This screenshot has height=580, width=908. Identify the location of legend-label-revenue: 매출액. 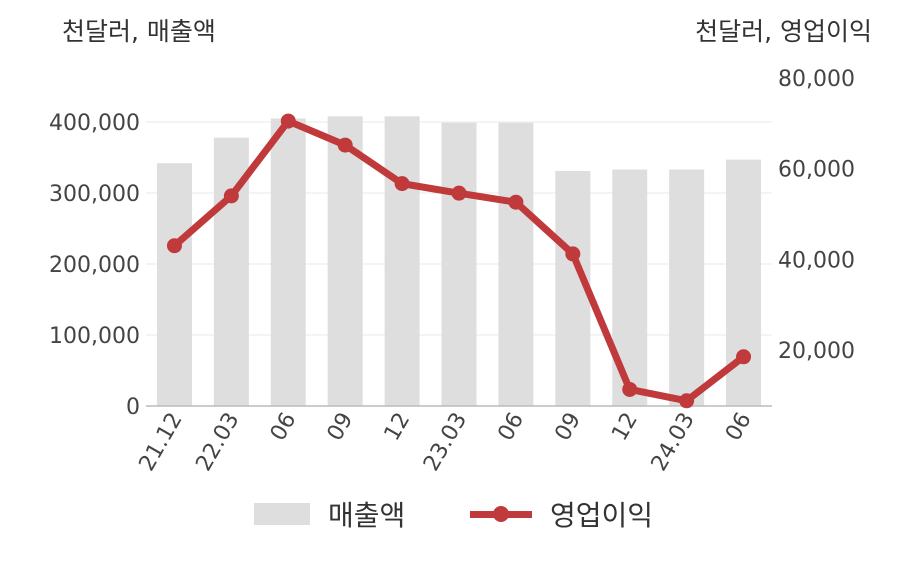
(367, 515).